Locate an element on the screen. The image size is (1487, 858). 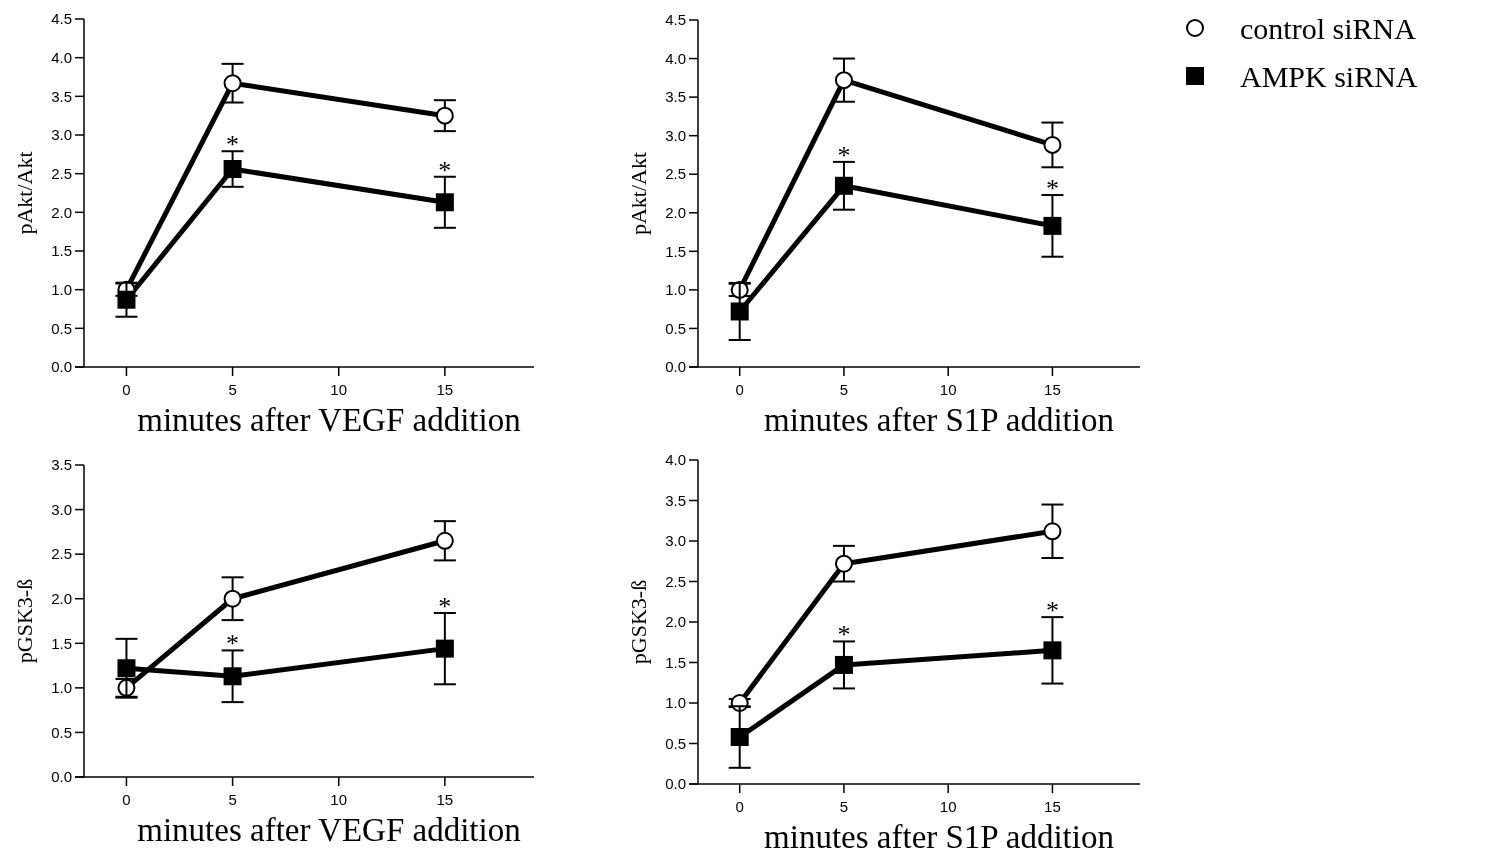
legend-label: control siRNA is located at coordinates (1328, 28).